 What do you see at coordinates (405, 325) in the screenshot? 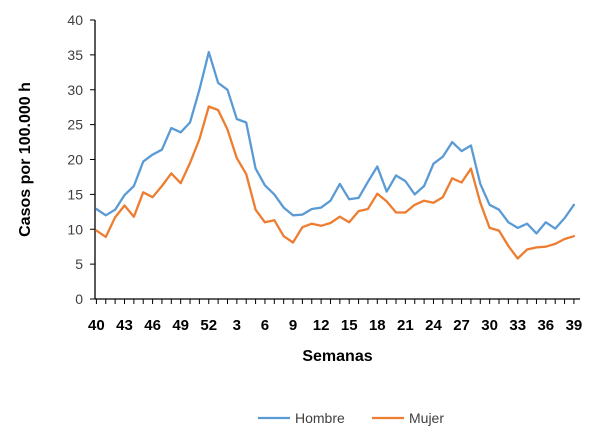
I see `x-tick-label: 21` at bounding box center [405, 325].